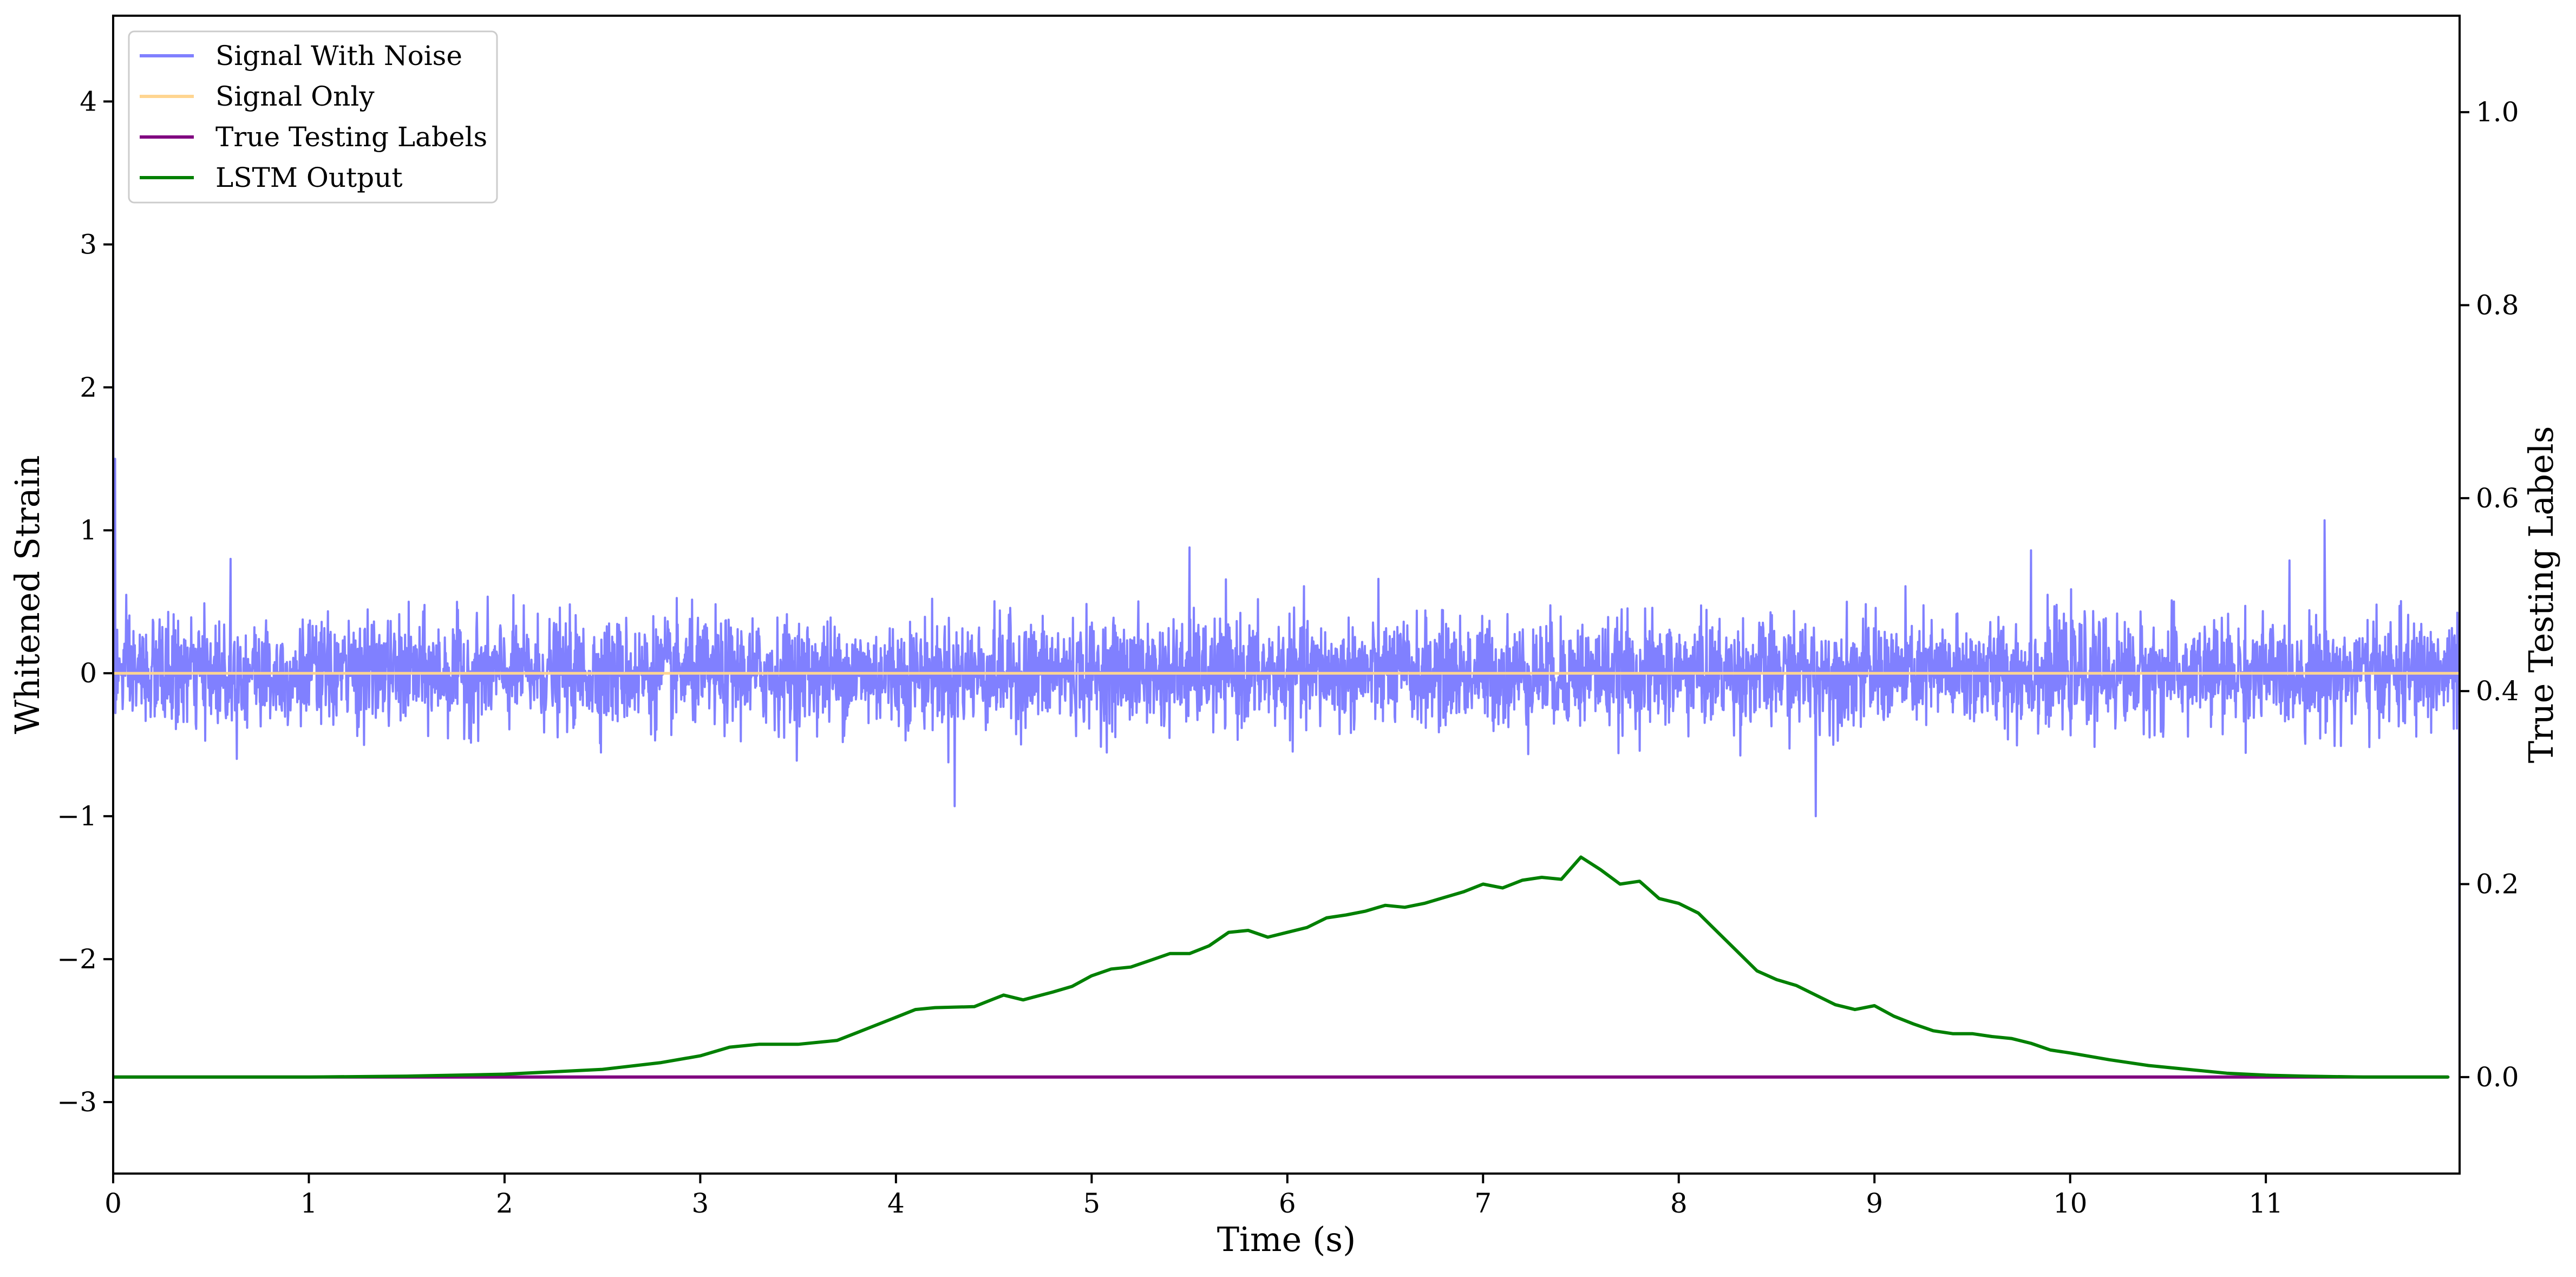 The height and width of the screenshot is (1277, 2576). I want to click on legend-label-lstm-output: LSTM Output, so click(308, 177).